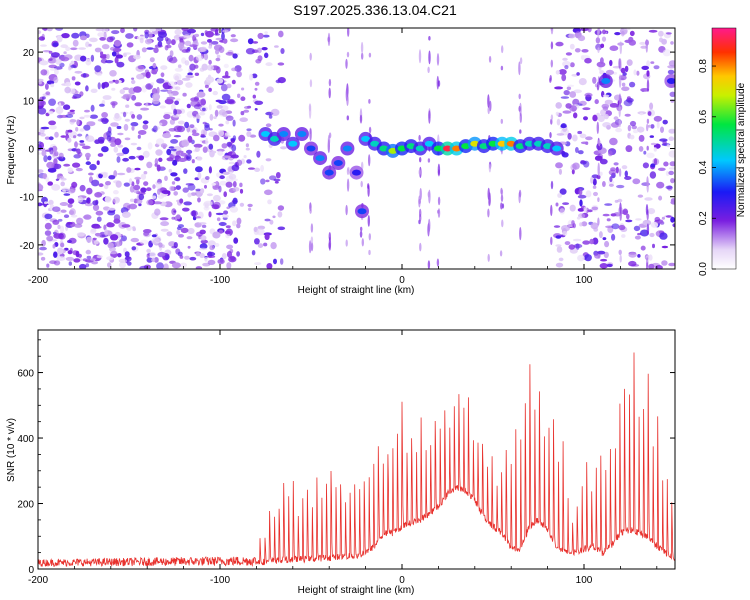  Describe the element at coordinates (402, 580) in the screenshot. I see `x-tick-label: 0` at that location.